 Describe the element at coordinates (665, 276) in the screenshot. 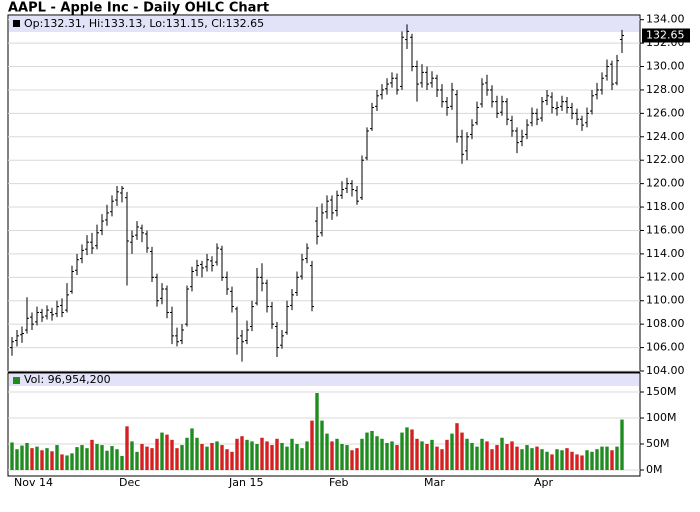

I see `y-tick-label: 112.00` at that location.